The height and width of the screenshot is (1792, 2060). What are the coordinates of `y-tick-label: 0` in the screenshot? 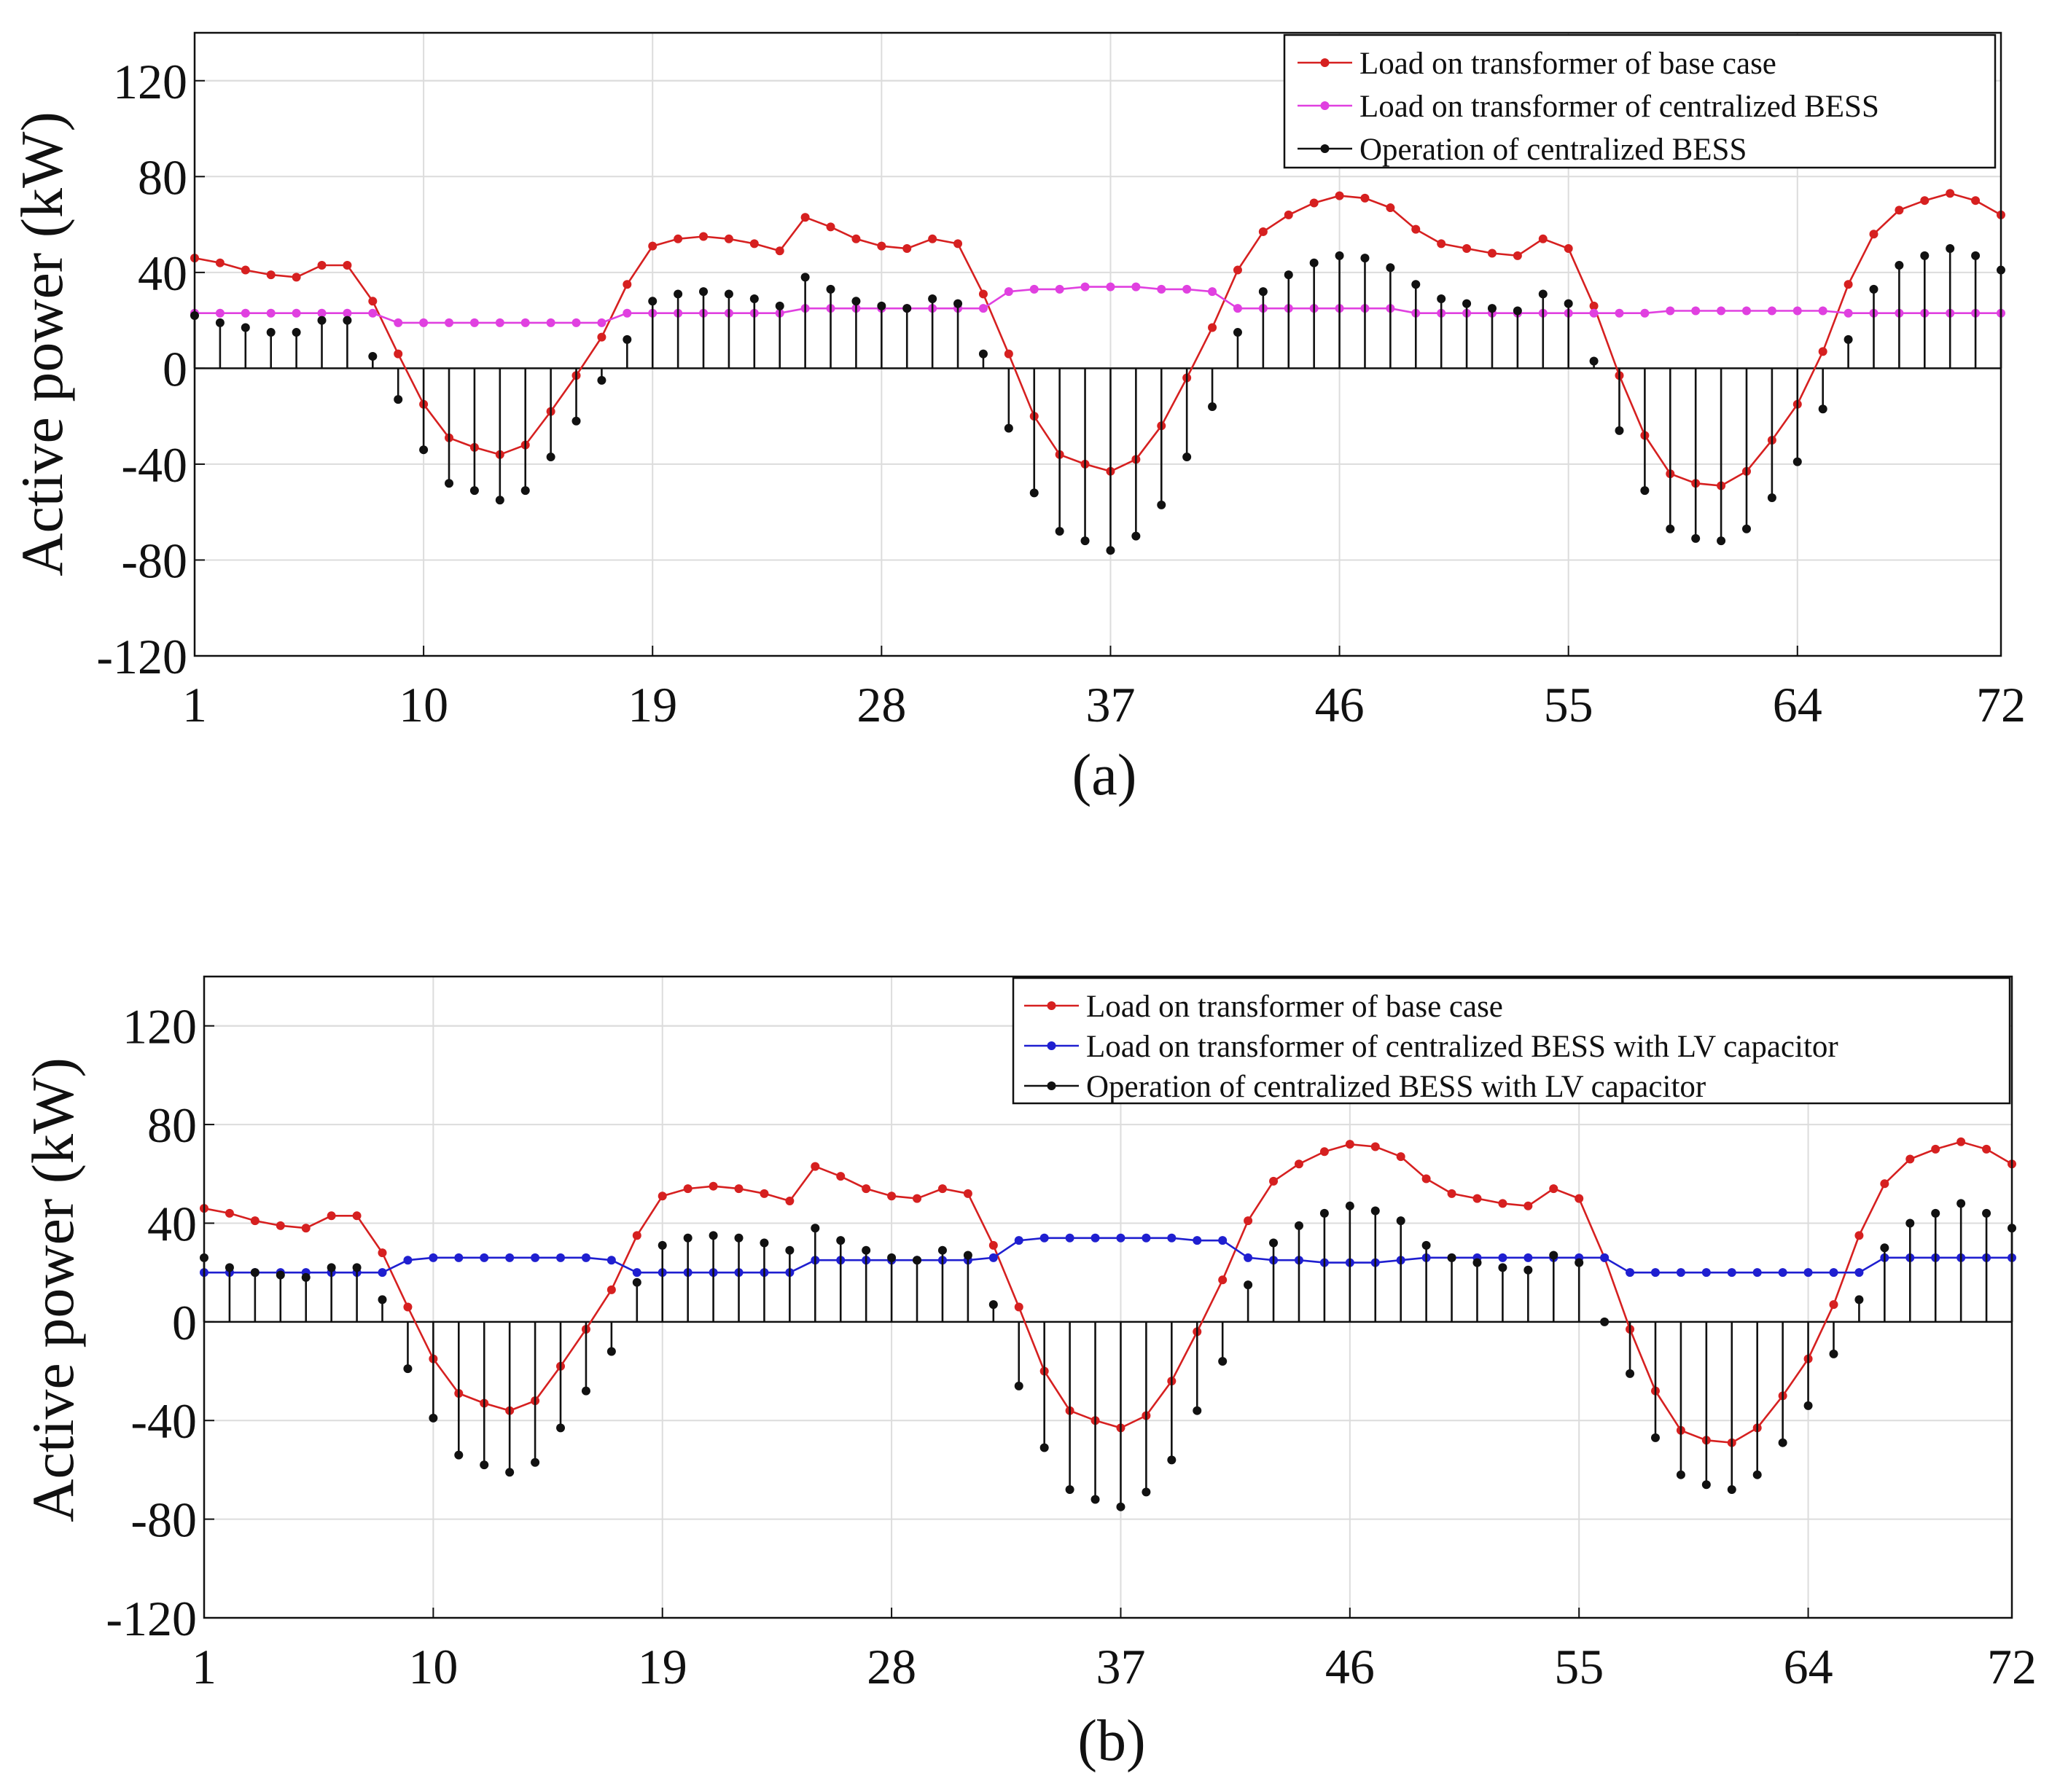 It's located at (175, 368).